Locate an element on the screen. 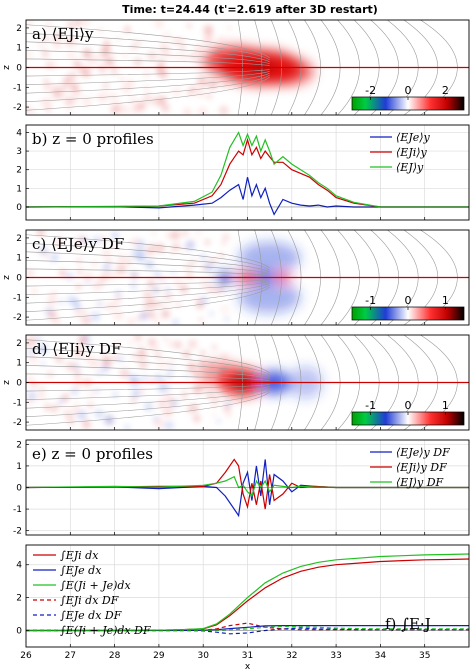 The width and height of the screenshot is (474, 672). y-tick-label: 3 is located at coordinates (19, 152).